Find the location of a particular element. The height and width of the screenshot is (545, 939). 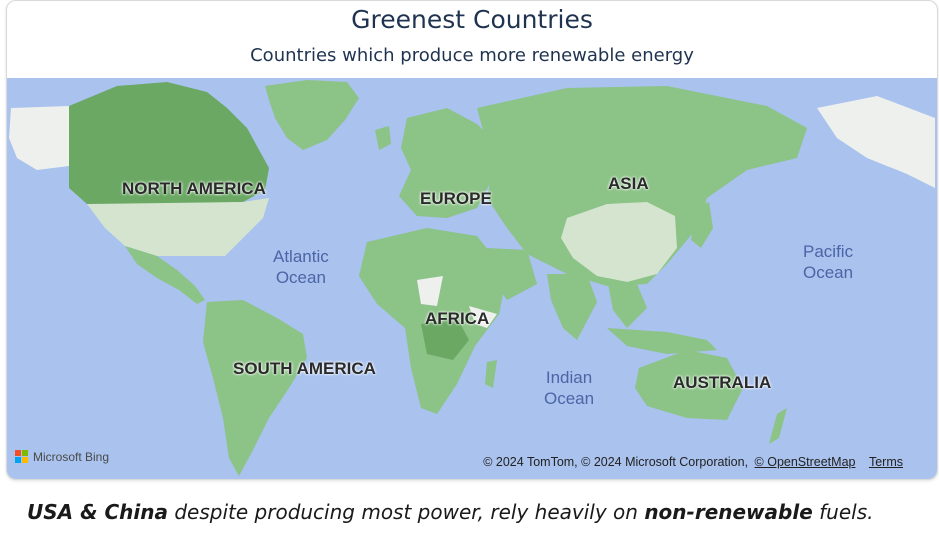

chart-title: Greenest Countries is located at coordinates (472, 19).